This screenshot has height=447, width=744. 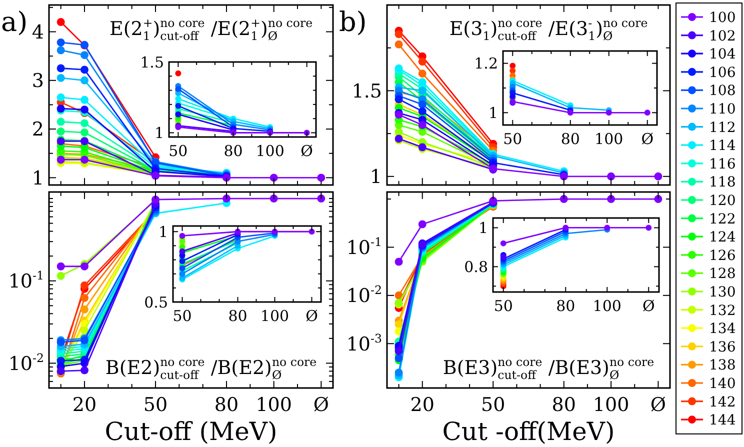 I want to click on legend-label: 122, so click(x=722, y=219).